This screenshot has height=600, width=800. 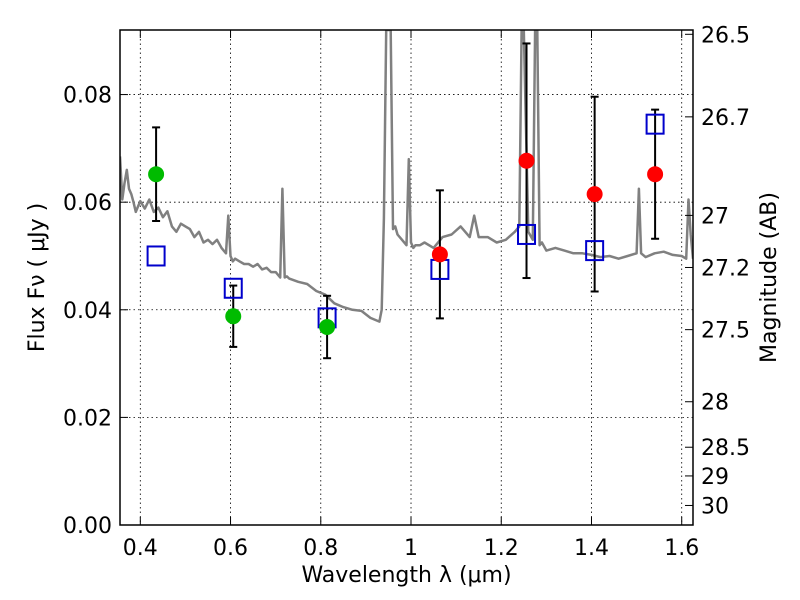 I want to click on y2-tick-label: 29, so click(x=715, y=477).